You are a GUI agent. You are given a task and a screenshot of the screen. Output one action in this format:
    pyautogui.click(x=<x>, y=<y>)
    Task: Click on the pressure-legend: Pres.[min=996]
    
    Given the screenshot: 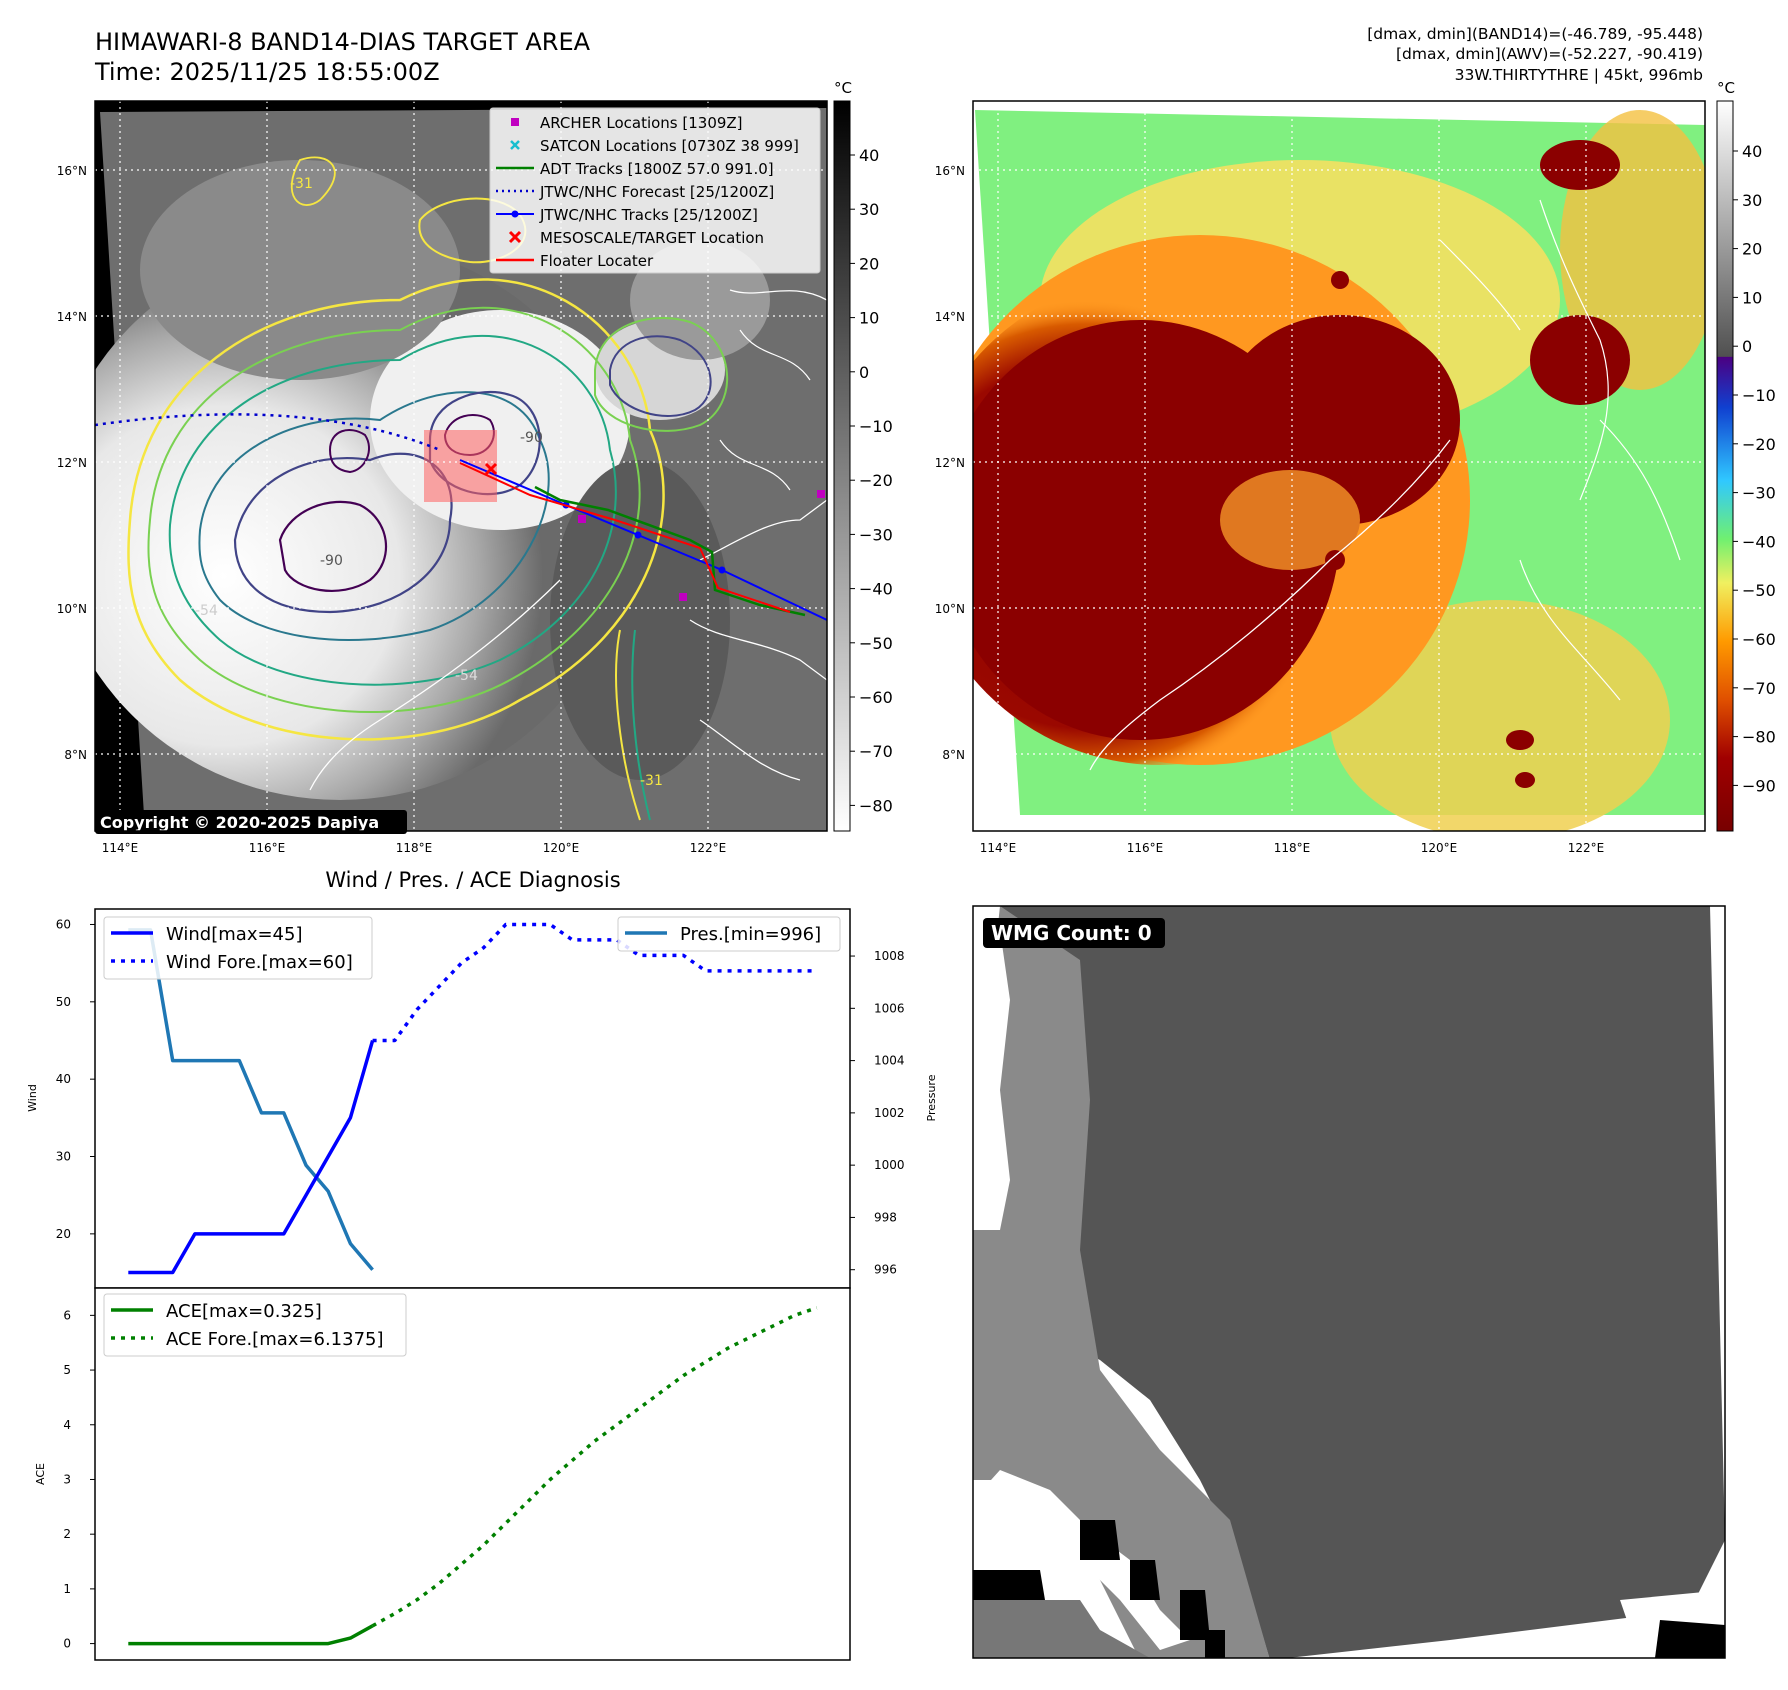 What is the action you would take?
    pyautogui.click(x=729, y=934)
    